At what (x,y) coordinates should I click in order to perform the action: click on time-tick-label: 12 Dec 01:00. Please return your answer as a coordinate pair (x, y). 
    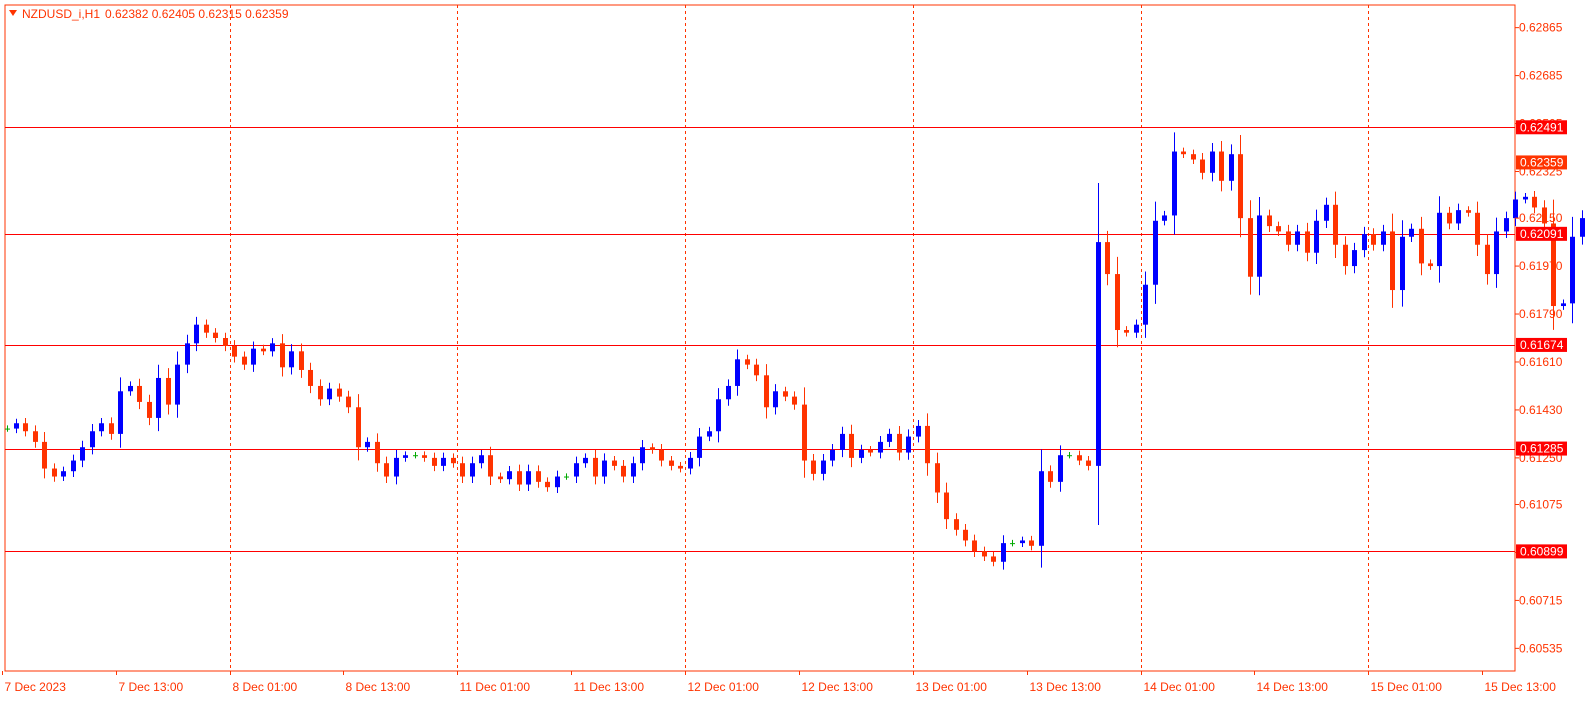
    Looking at the image, I should click on (724, 687).